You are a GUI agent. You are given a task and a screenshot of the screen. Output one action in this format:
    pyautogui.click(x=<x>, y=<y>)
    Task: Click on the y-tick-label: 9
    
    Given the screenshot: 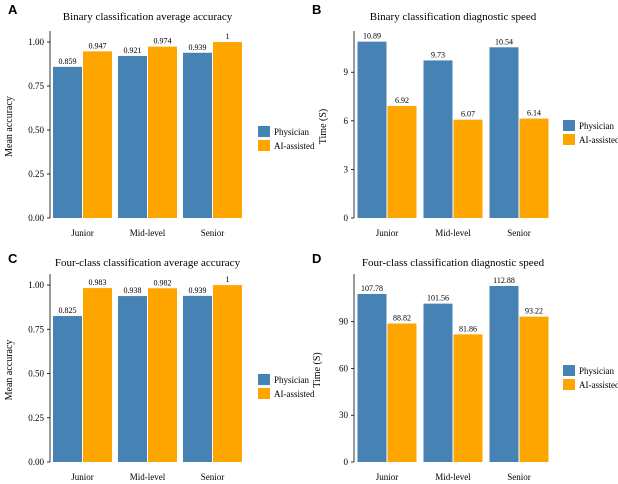 What is the action you would take?
    pyautogui.click(x=346, y=72)
    